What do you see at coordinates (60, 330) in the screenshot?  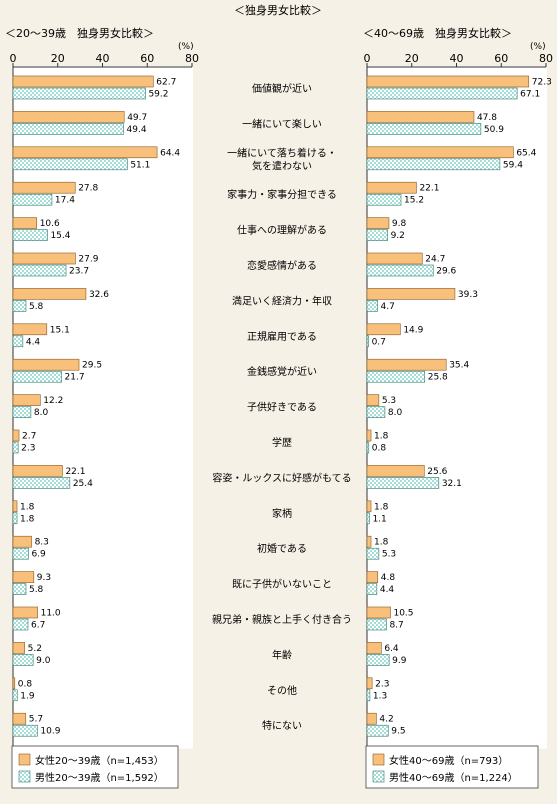 I see `female-value-label: 15.1` at bounding box center [60, 330].